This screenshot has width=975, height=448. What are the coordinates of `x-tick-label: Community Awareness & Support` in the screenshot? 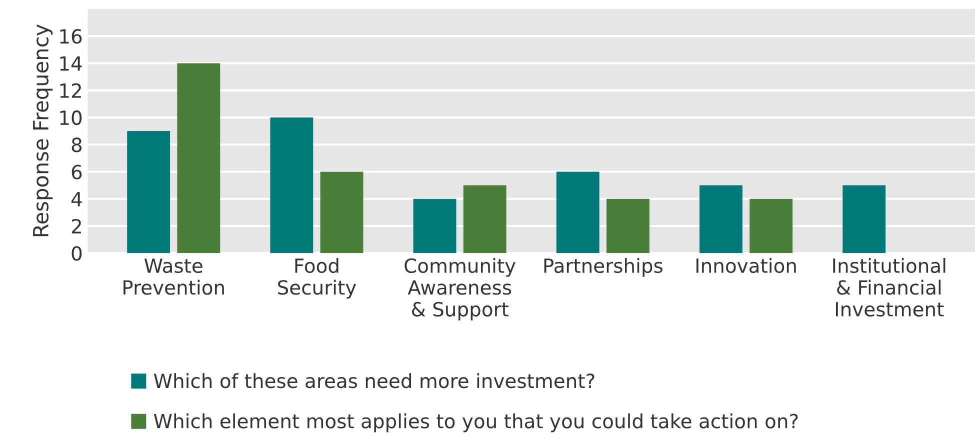 It's located at (460, 289).